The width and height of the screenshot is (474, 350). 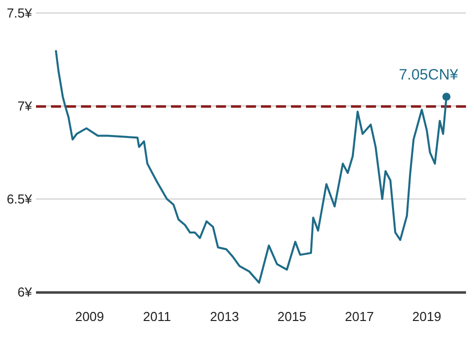 What do you see at coordinates (19, 199) in the screenshot?
I see `y-tick-label: 6.5¥` at bounding box center [19, 199].